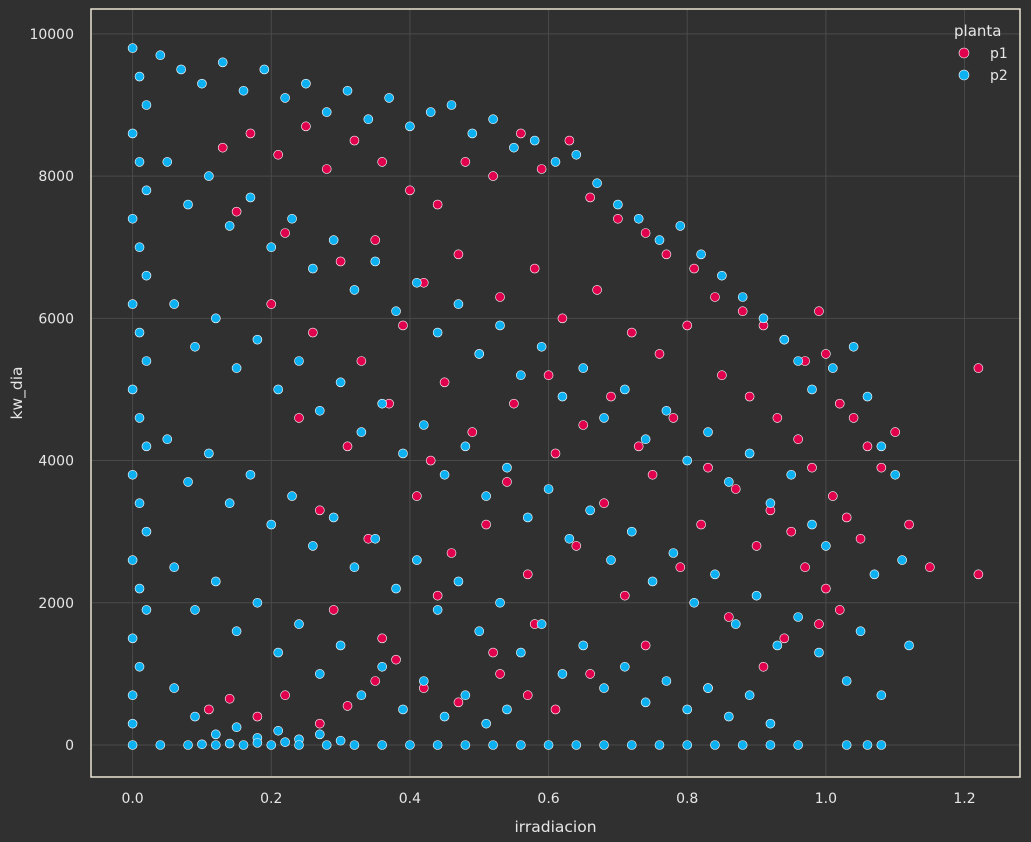 The height and width of the screenshot is (842, 1031). Describe the element at coordinates (555, 827) in the screenshot. I see `x-axis-label: irradiacion` at that location.